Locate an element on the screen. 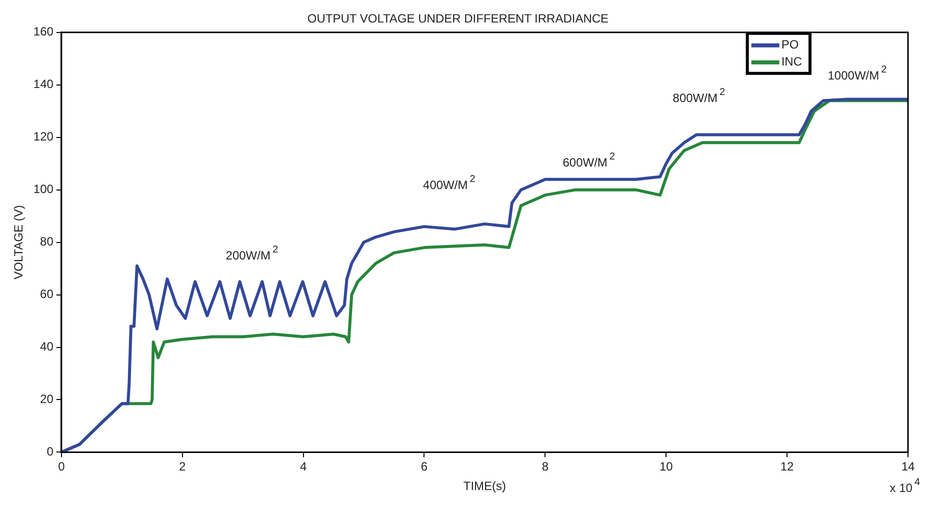 The image size is (932, 517). y-tick-label: 160 is located at coordinates (43, 31).